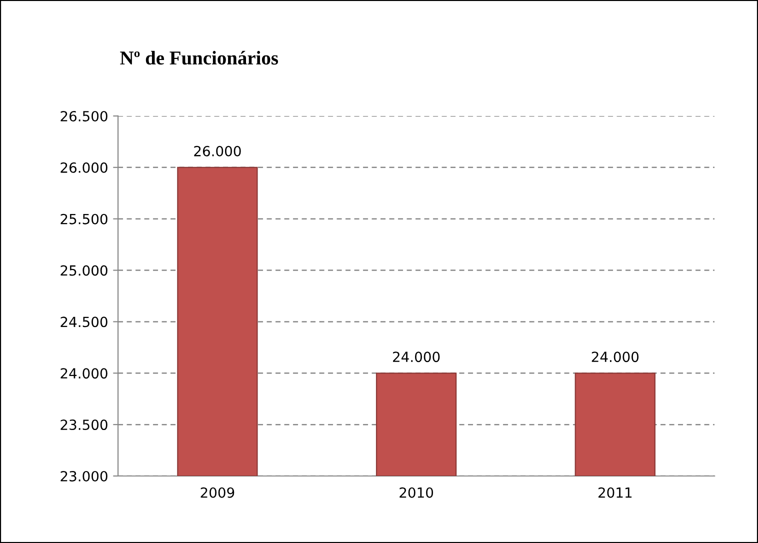 The image size is (758, 543). What do you see at coordinates (84, 116) in the screenshot?
I see `y-tick-label: 26.500` at bounding box center [84, 116].